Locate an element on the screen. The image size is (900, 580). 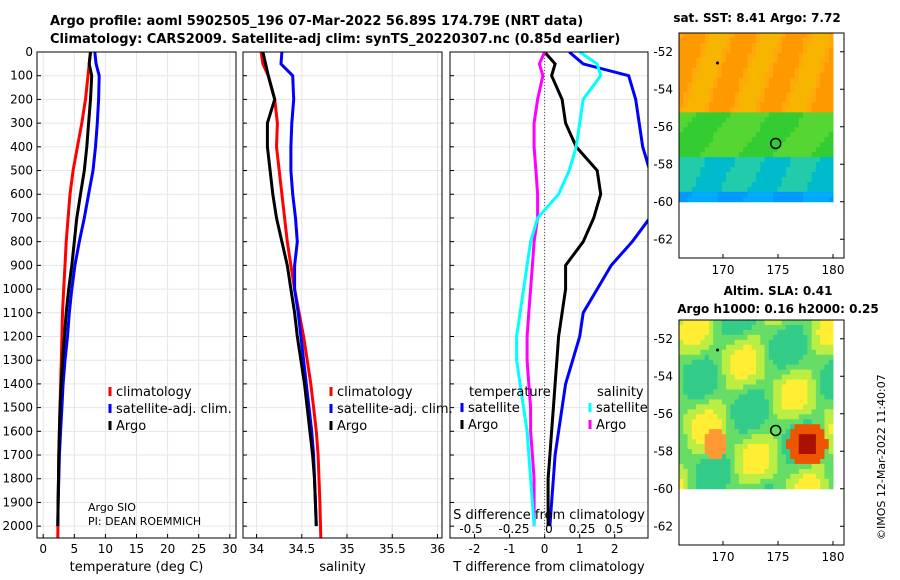
y-tick-label: 1500 is located at coordinates (17, 408).